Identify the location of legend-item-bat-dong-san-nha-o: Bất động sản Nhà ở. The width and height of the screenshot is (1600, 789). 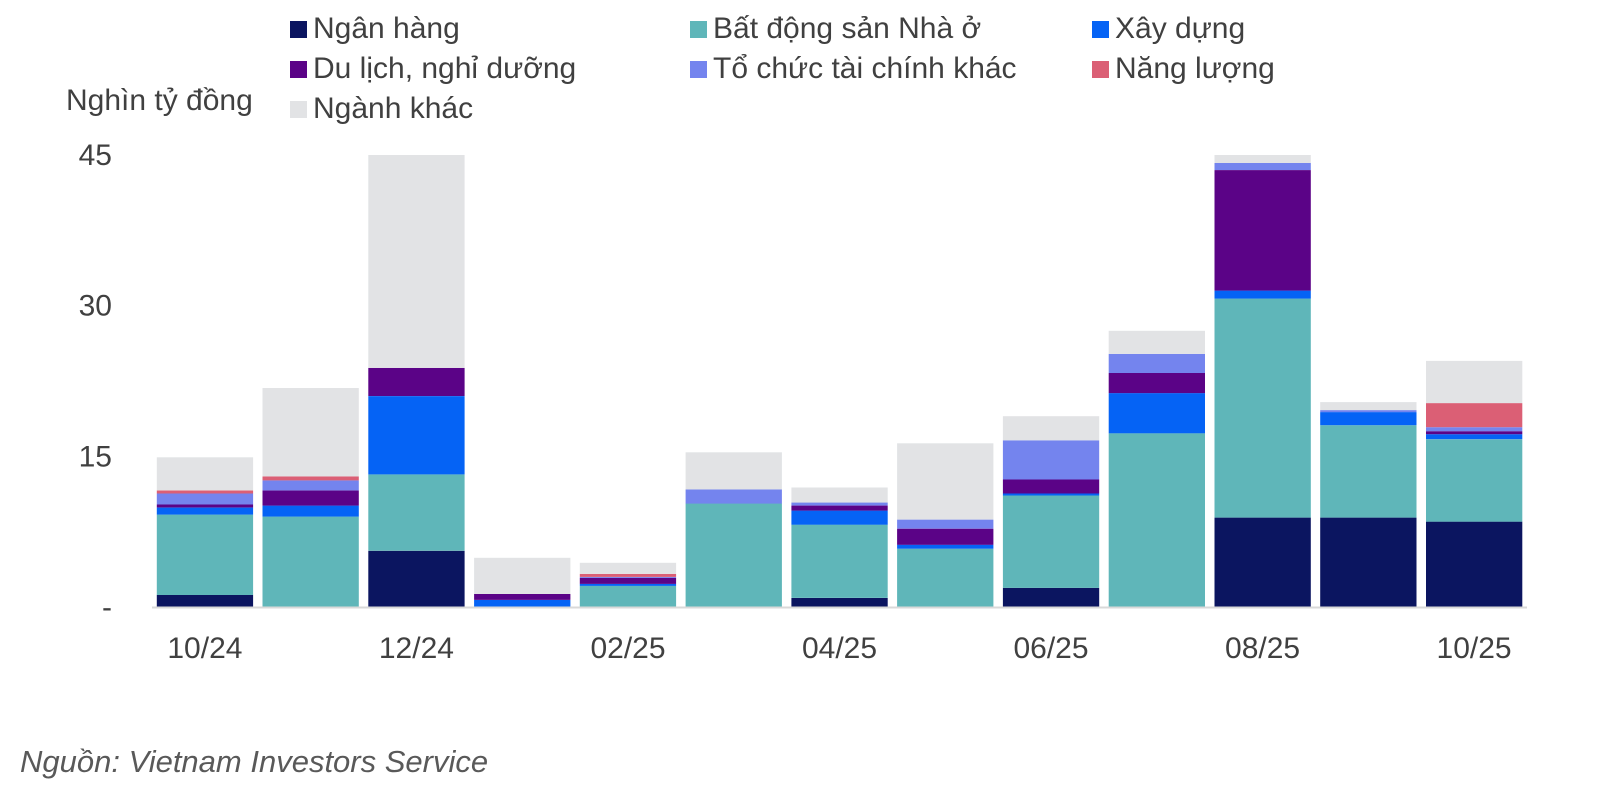
(835, 29).